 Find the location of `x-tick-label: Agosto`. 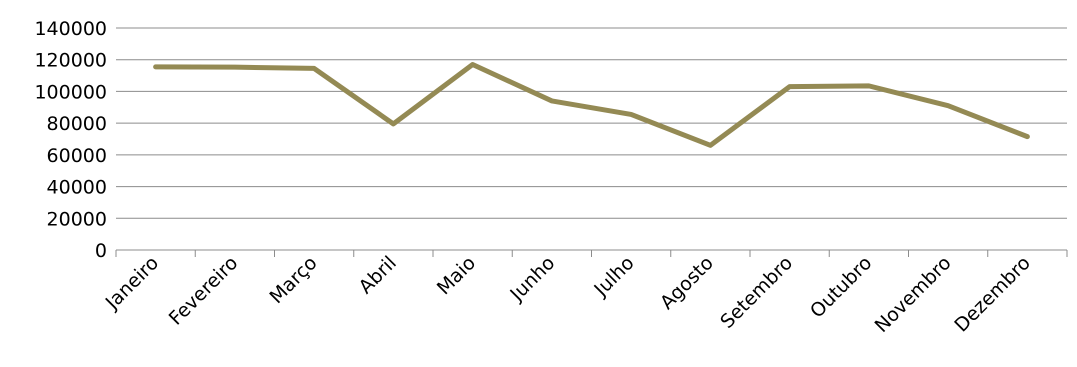

x-tick-label: Agosto is located at coordinates (687, 283).